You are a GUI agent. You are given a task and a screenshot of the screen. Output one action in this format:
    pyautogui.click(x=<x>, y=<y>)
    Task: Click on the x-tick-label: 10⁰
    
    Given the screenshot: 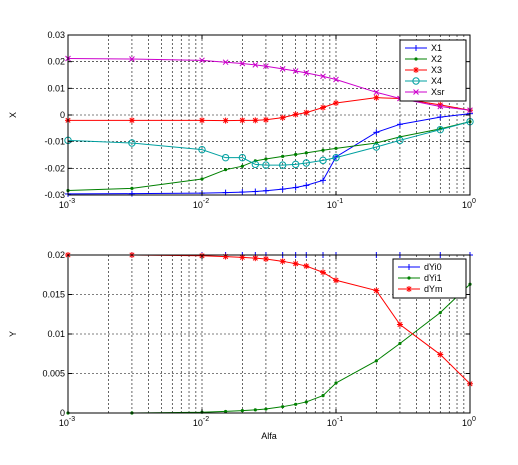 What is the action you would take?
    pyautogui.click(x=469, y=422)
    